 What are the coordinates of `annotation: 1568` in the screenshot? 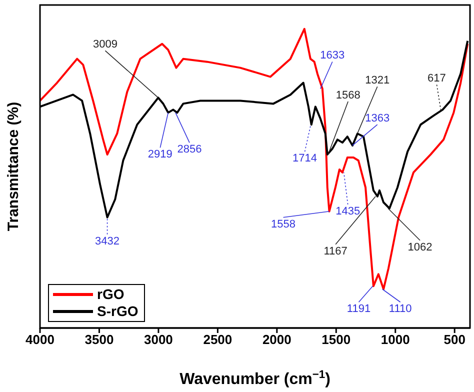 It's located at (348, 96).